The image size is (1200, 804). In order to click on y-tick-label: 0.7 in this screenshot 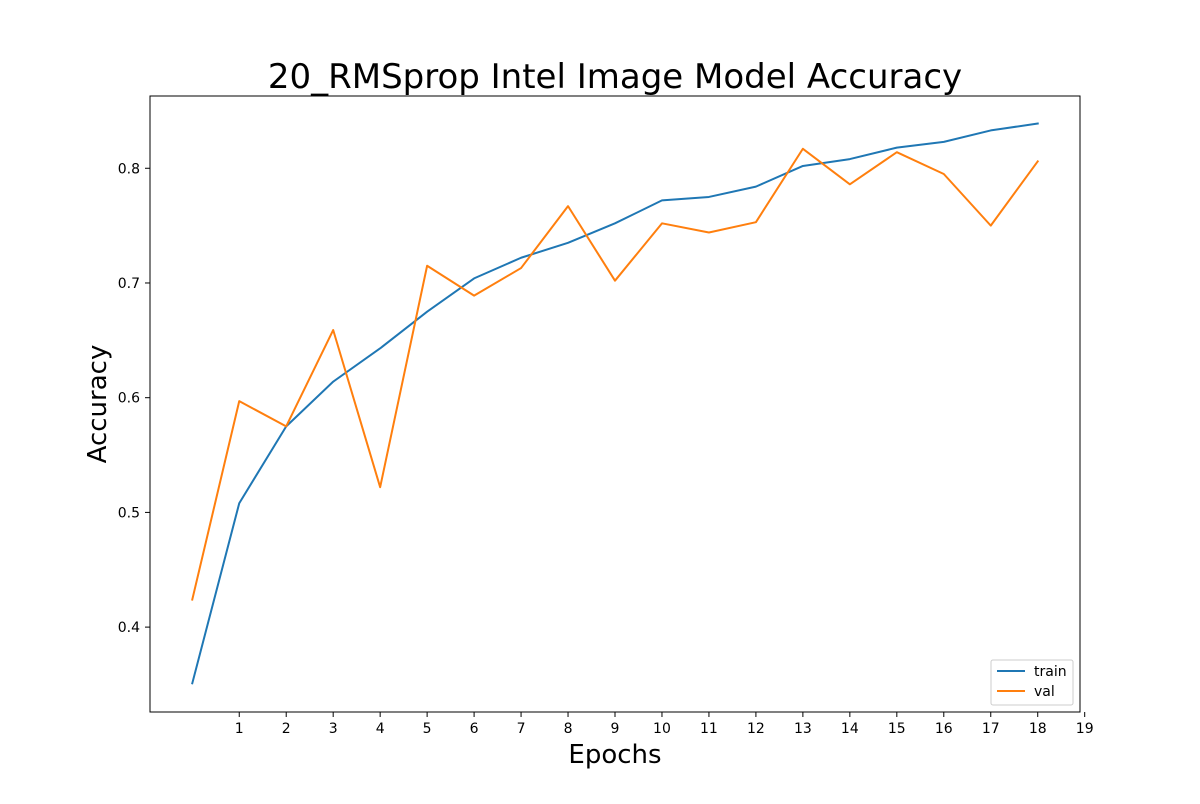, I will do `click(129, 284)`.